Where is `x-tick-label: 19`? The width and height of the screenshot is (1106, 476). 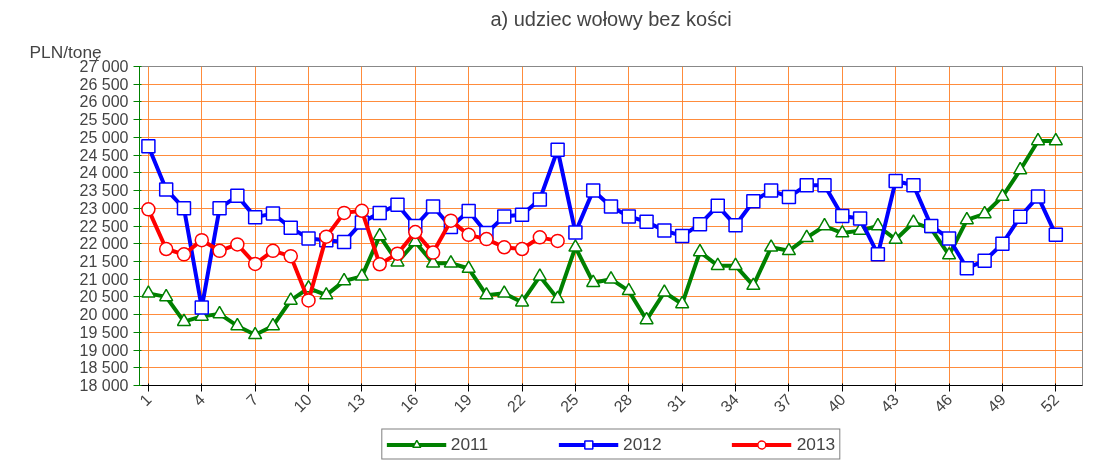
x-tick-label: 19 is located at coordinates (463, 403).